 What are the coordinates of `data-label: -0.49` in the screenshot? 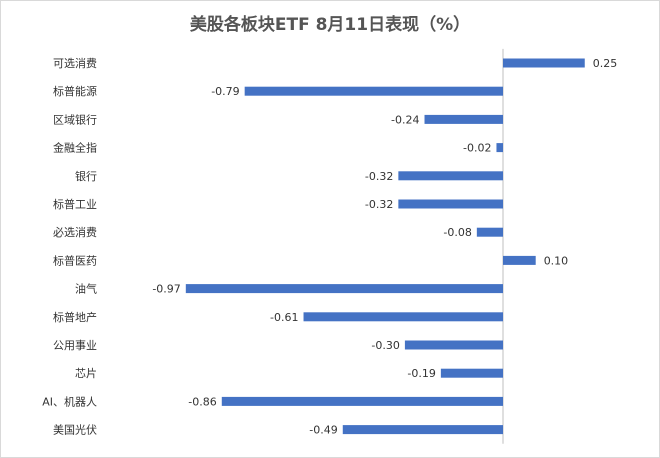 It's located at (323, 430).